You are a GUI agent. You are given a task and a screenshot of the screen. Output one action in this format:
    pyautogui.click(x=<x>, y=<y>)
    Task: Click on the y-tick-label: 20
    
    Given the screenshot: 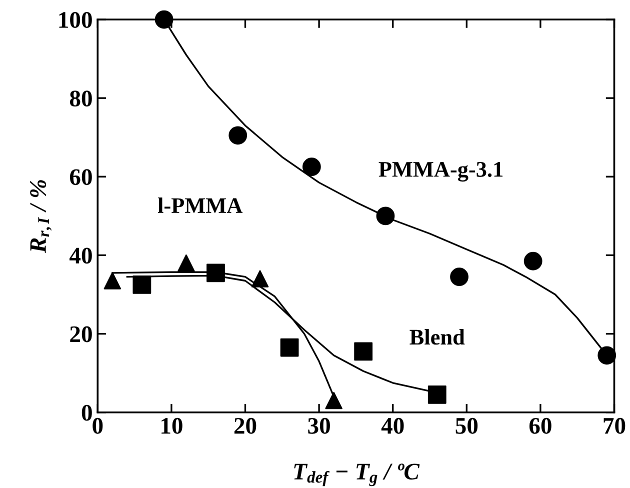 What is the action you would take?
    pyautogui.click(x=81, y=334)
    